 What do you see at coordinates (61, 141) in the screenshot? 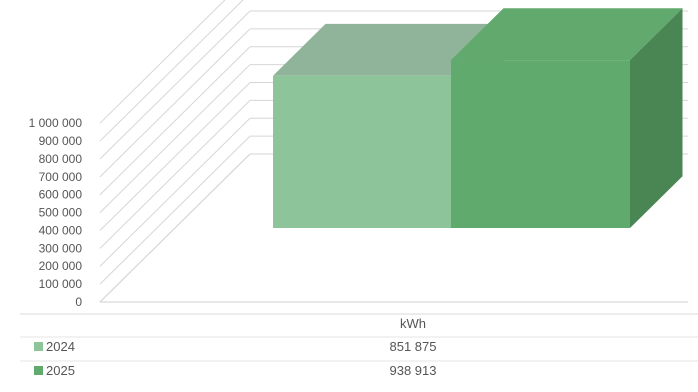
I see `y-tick-label: 900 000` at bounding box center [61, 141].